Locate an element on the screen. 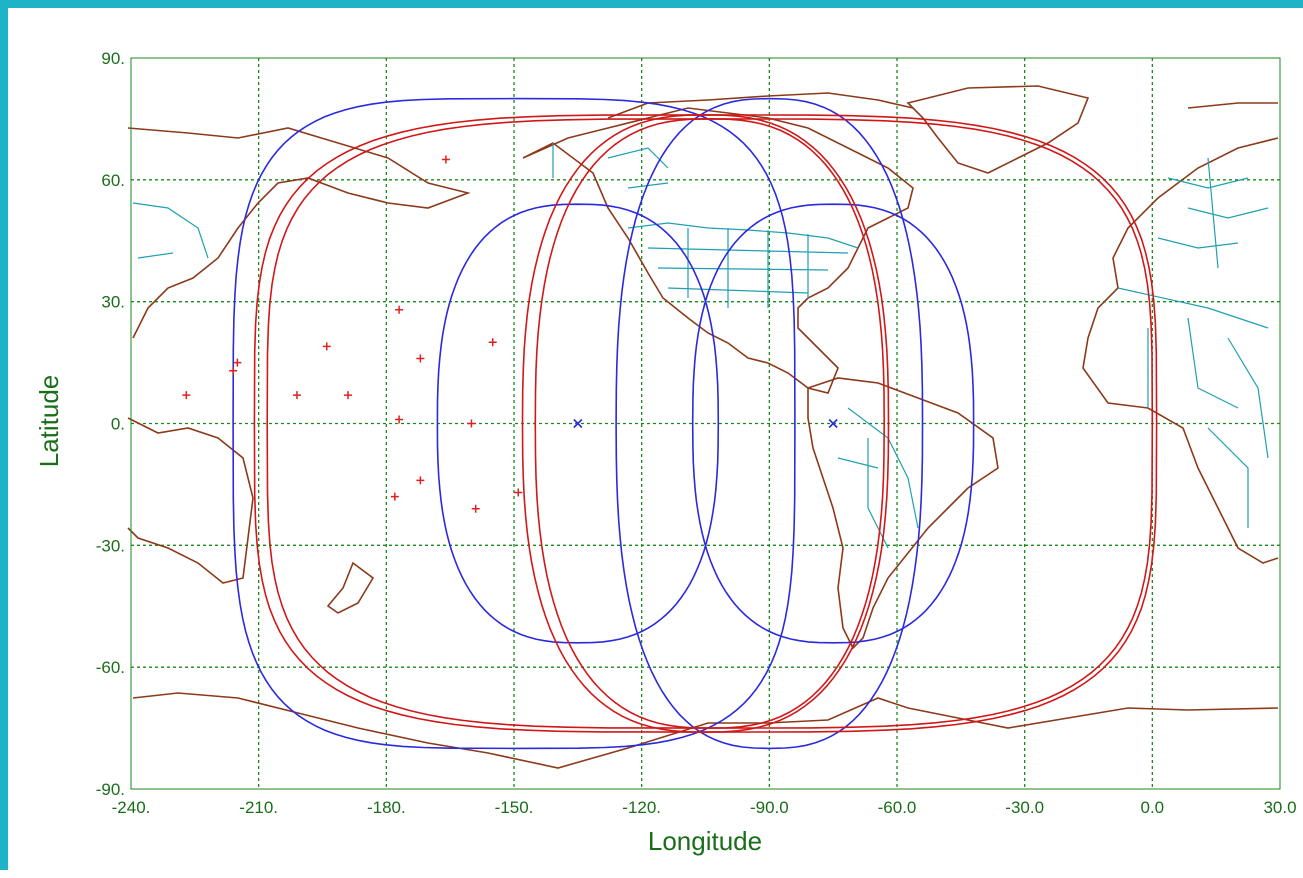 This screenshot has width=1303, height=878. x-tick-label: -180. is located at coordinates (386, 807).